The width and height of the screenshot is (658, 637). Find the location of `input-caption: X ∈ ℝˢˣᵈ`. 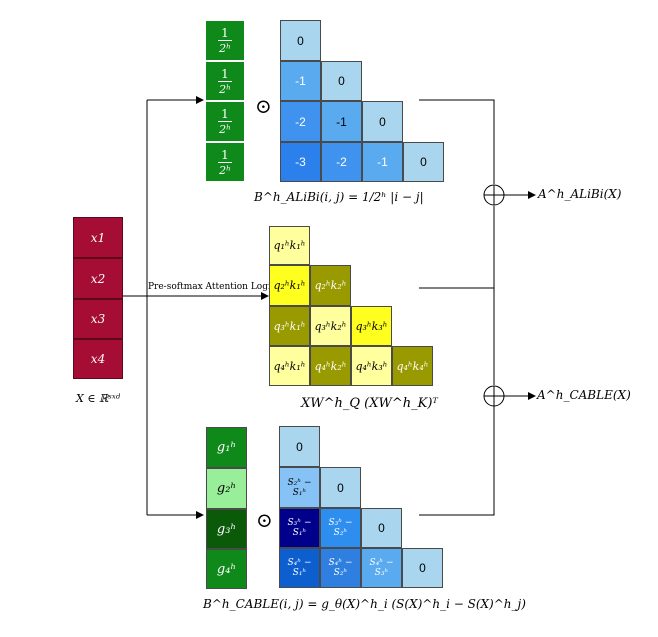

input-caption: X ∈ ℝˢˣᵈ is located at coordinates (98, 398).